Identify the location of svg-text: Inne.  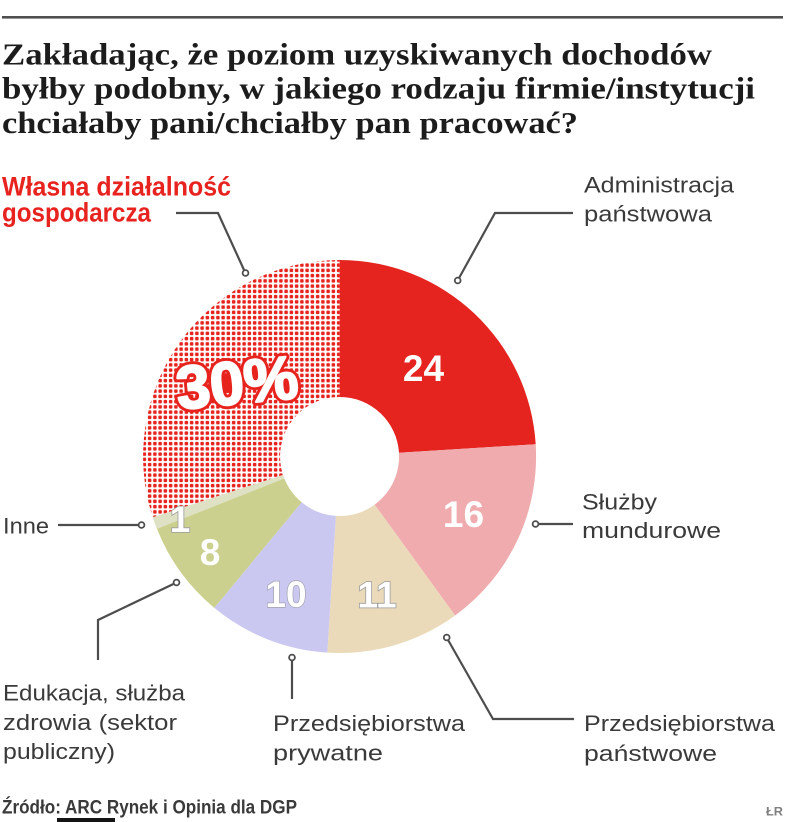
(26, 526).